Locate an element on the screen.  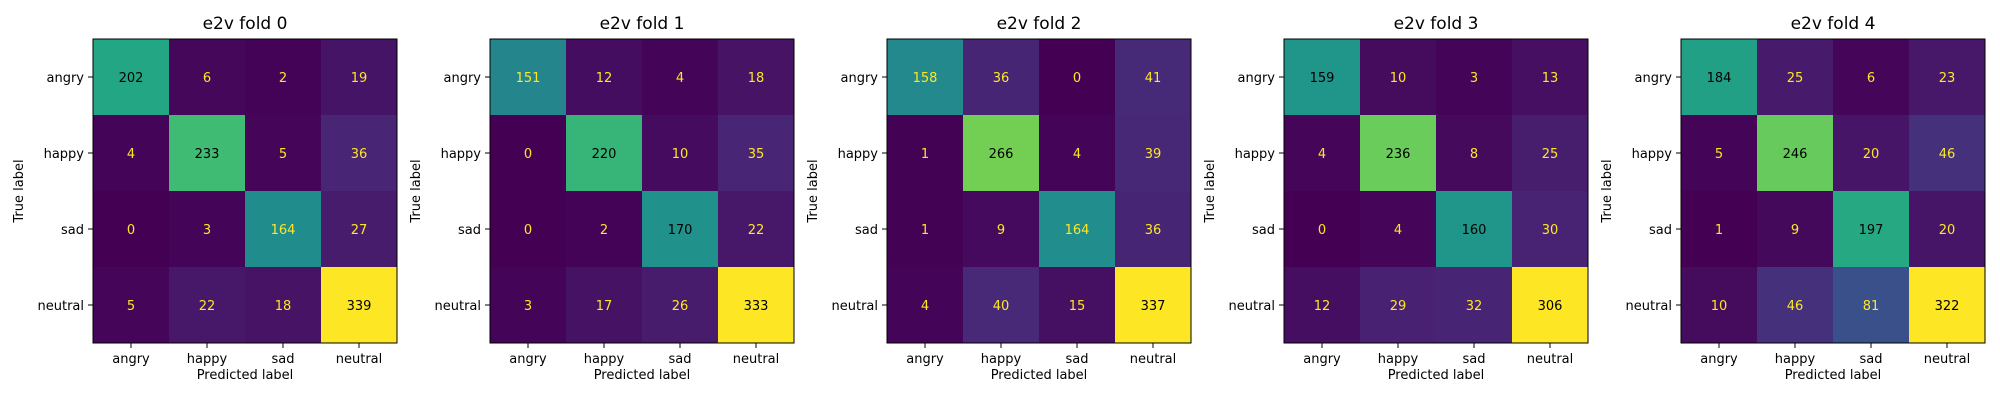
cell-value-label: 17 is located at coordinates (604, 306).